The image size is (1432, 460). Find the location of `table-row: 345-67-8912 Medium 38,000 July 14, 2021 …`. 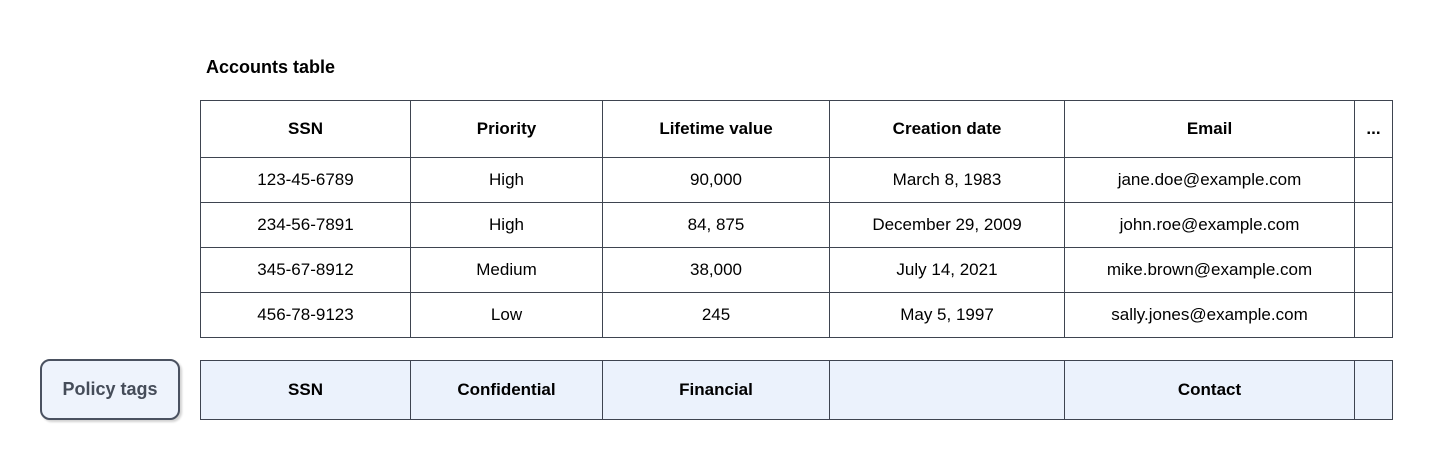

table-row: 345-67-8912 Medium 38,000 July 14, 2021 … is located at coordinates (796, 270).